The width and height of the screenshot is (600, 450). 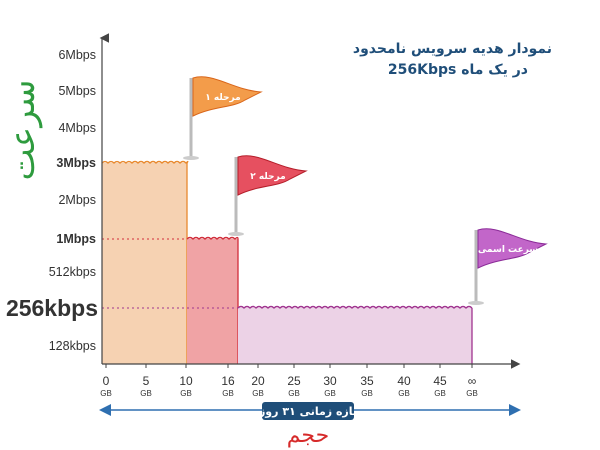 What do you see at coordinates (52, 308) in the screenshot?
I see `y-tick-label: 256kbps` at bounding box center [52, 308].